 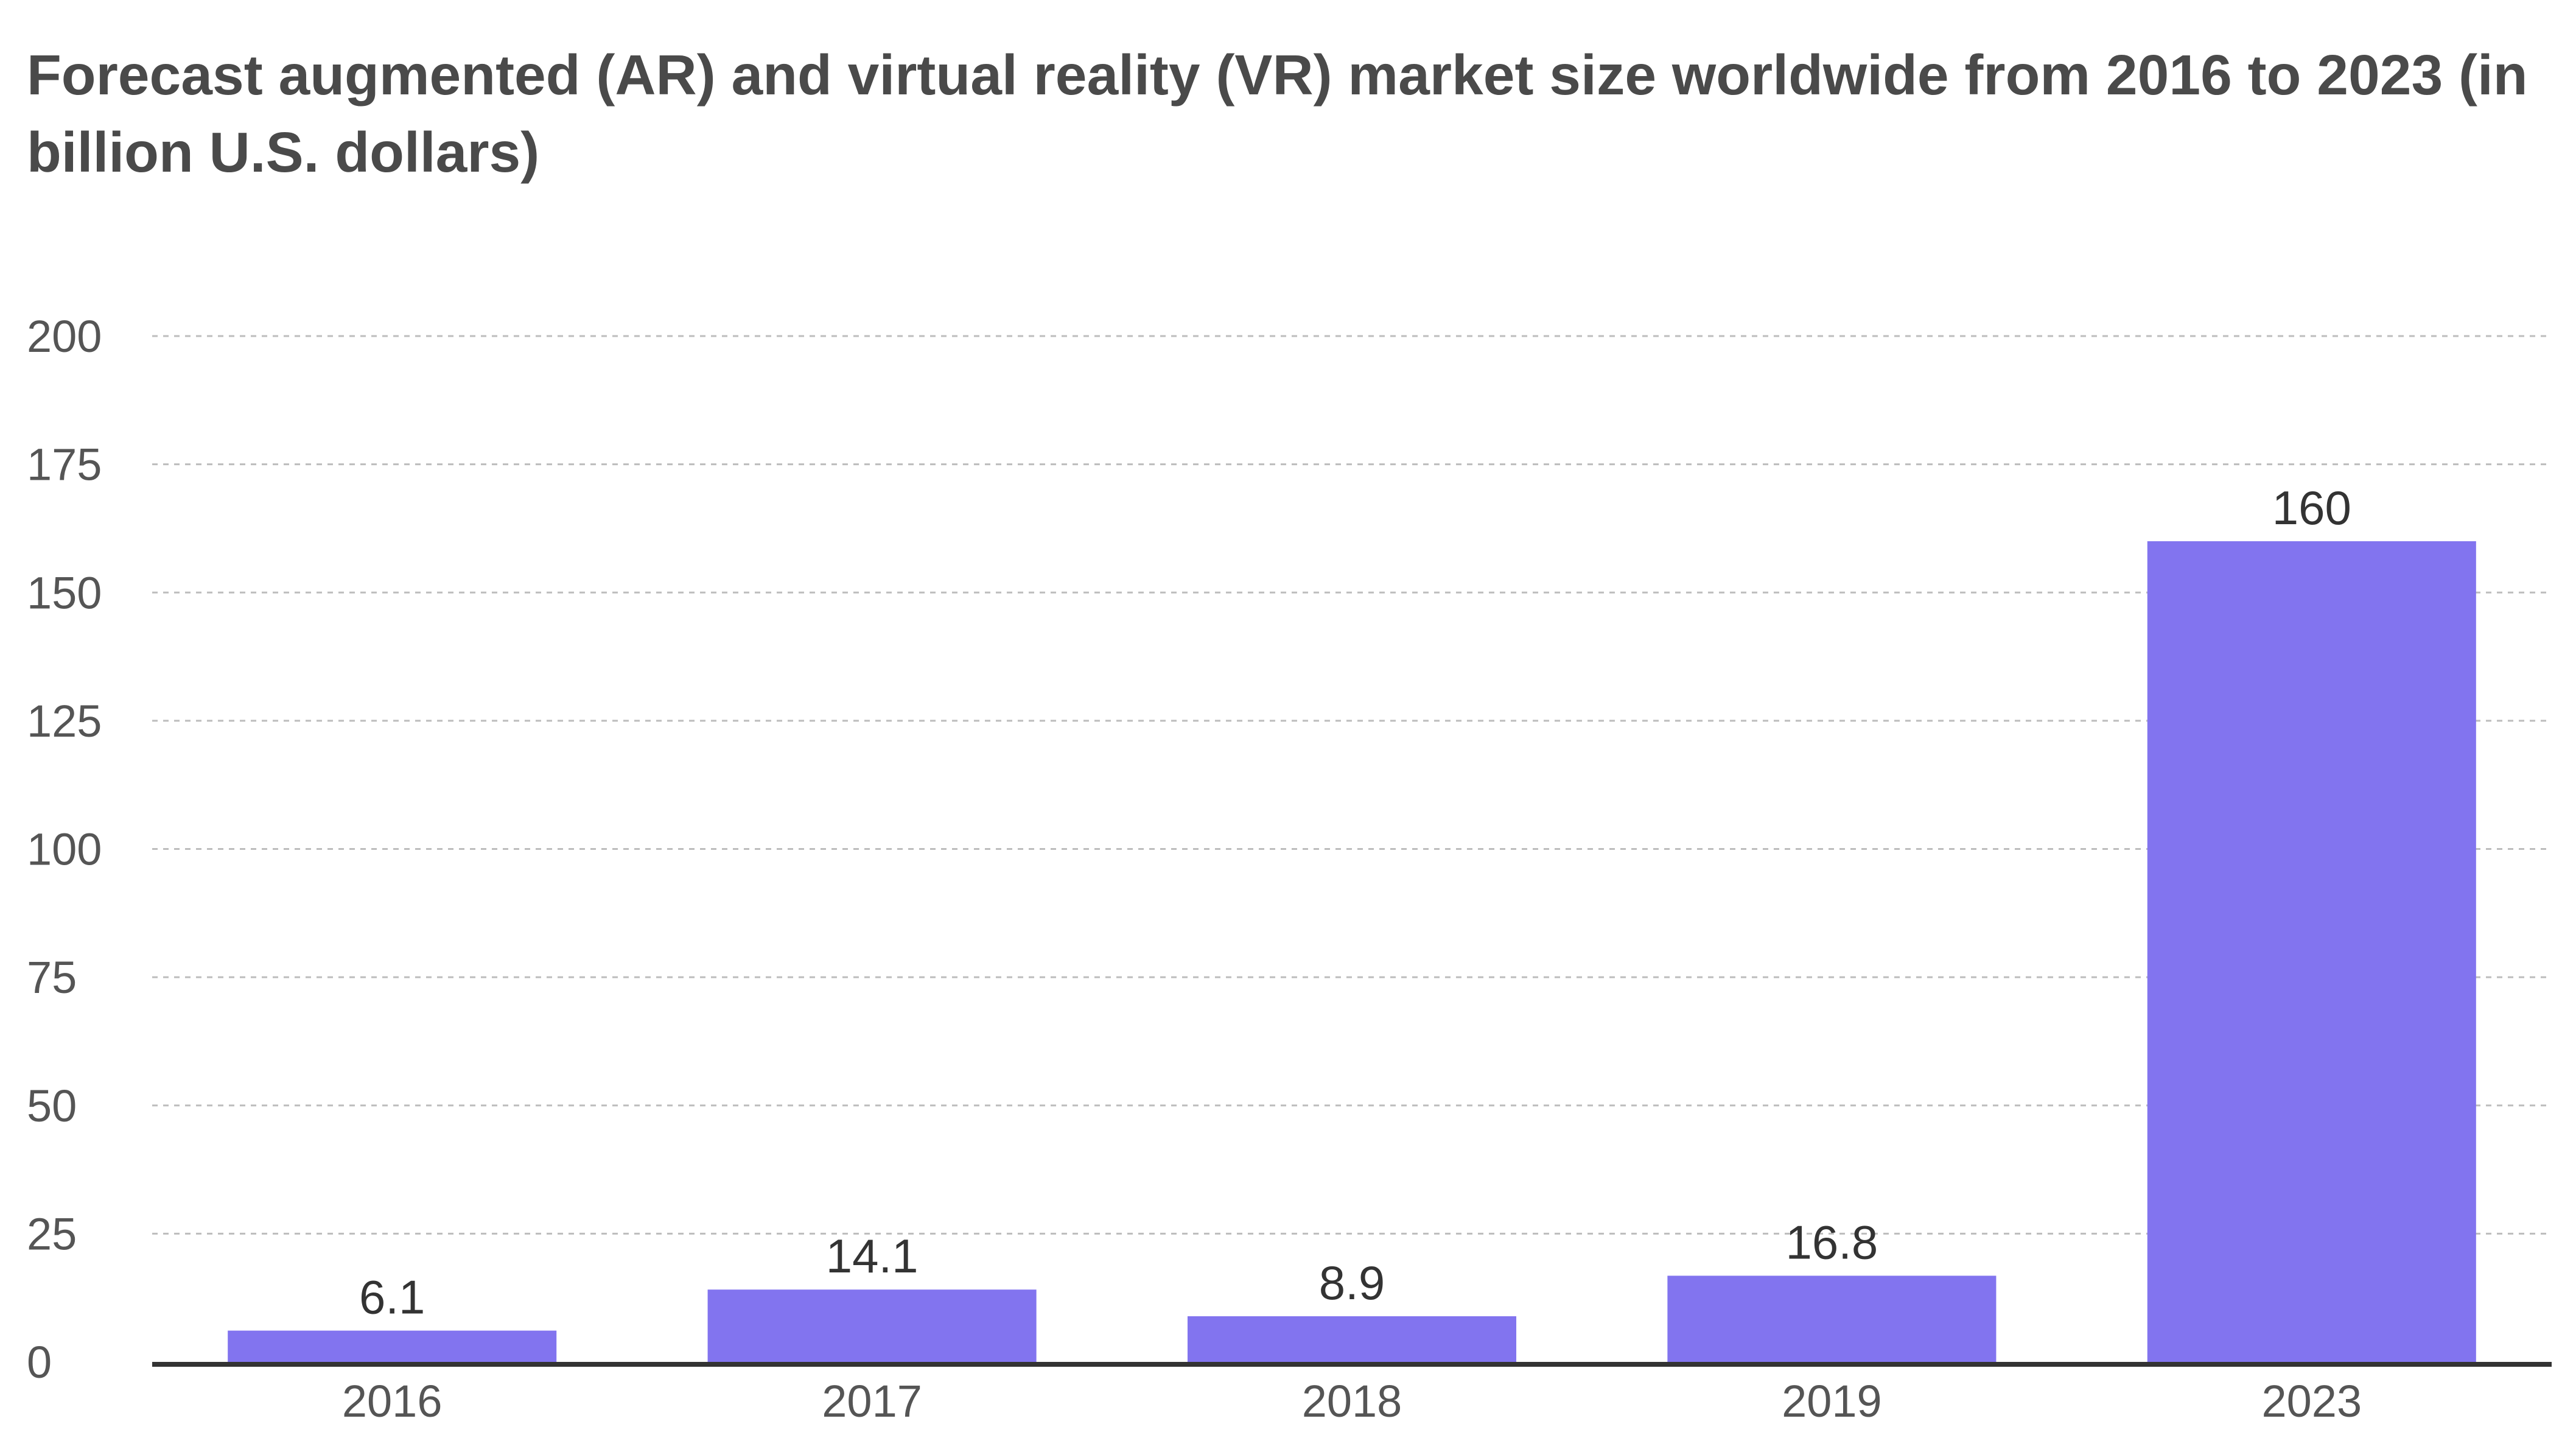 I want to click on y-tick-label: 75, so click(x=52, y=978).